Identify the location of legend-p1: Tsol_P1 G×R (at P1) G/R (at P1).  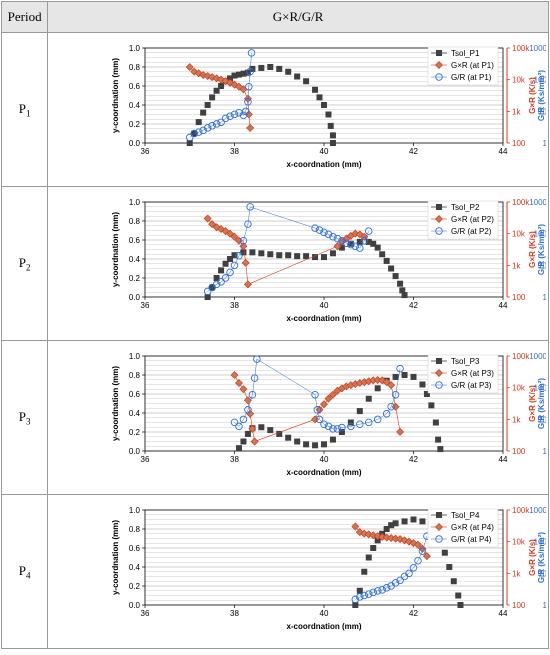
(463, 66).